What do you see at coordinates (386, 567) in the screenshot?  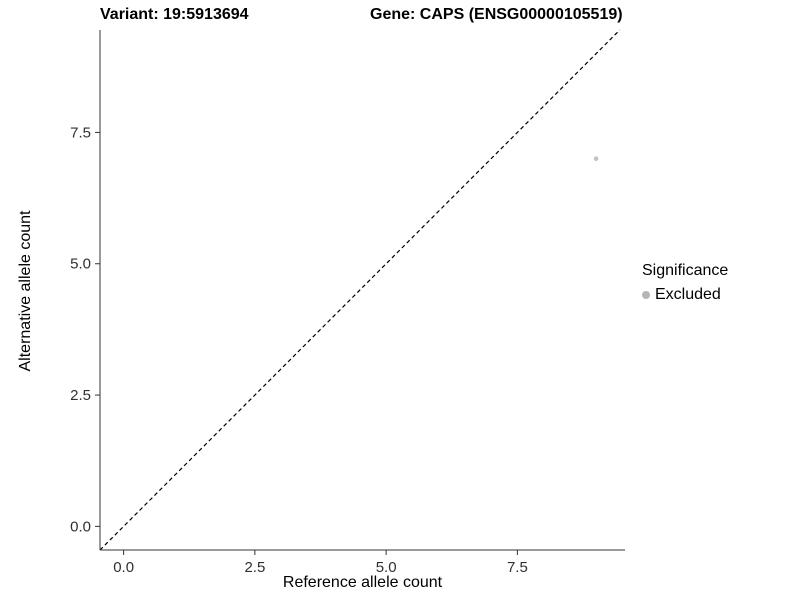 I see `x-tick-label: 5.0` at bounding box center [386, 567].